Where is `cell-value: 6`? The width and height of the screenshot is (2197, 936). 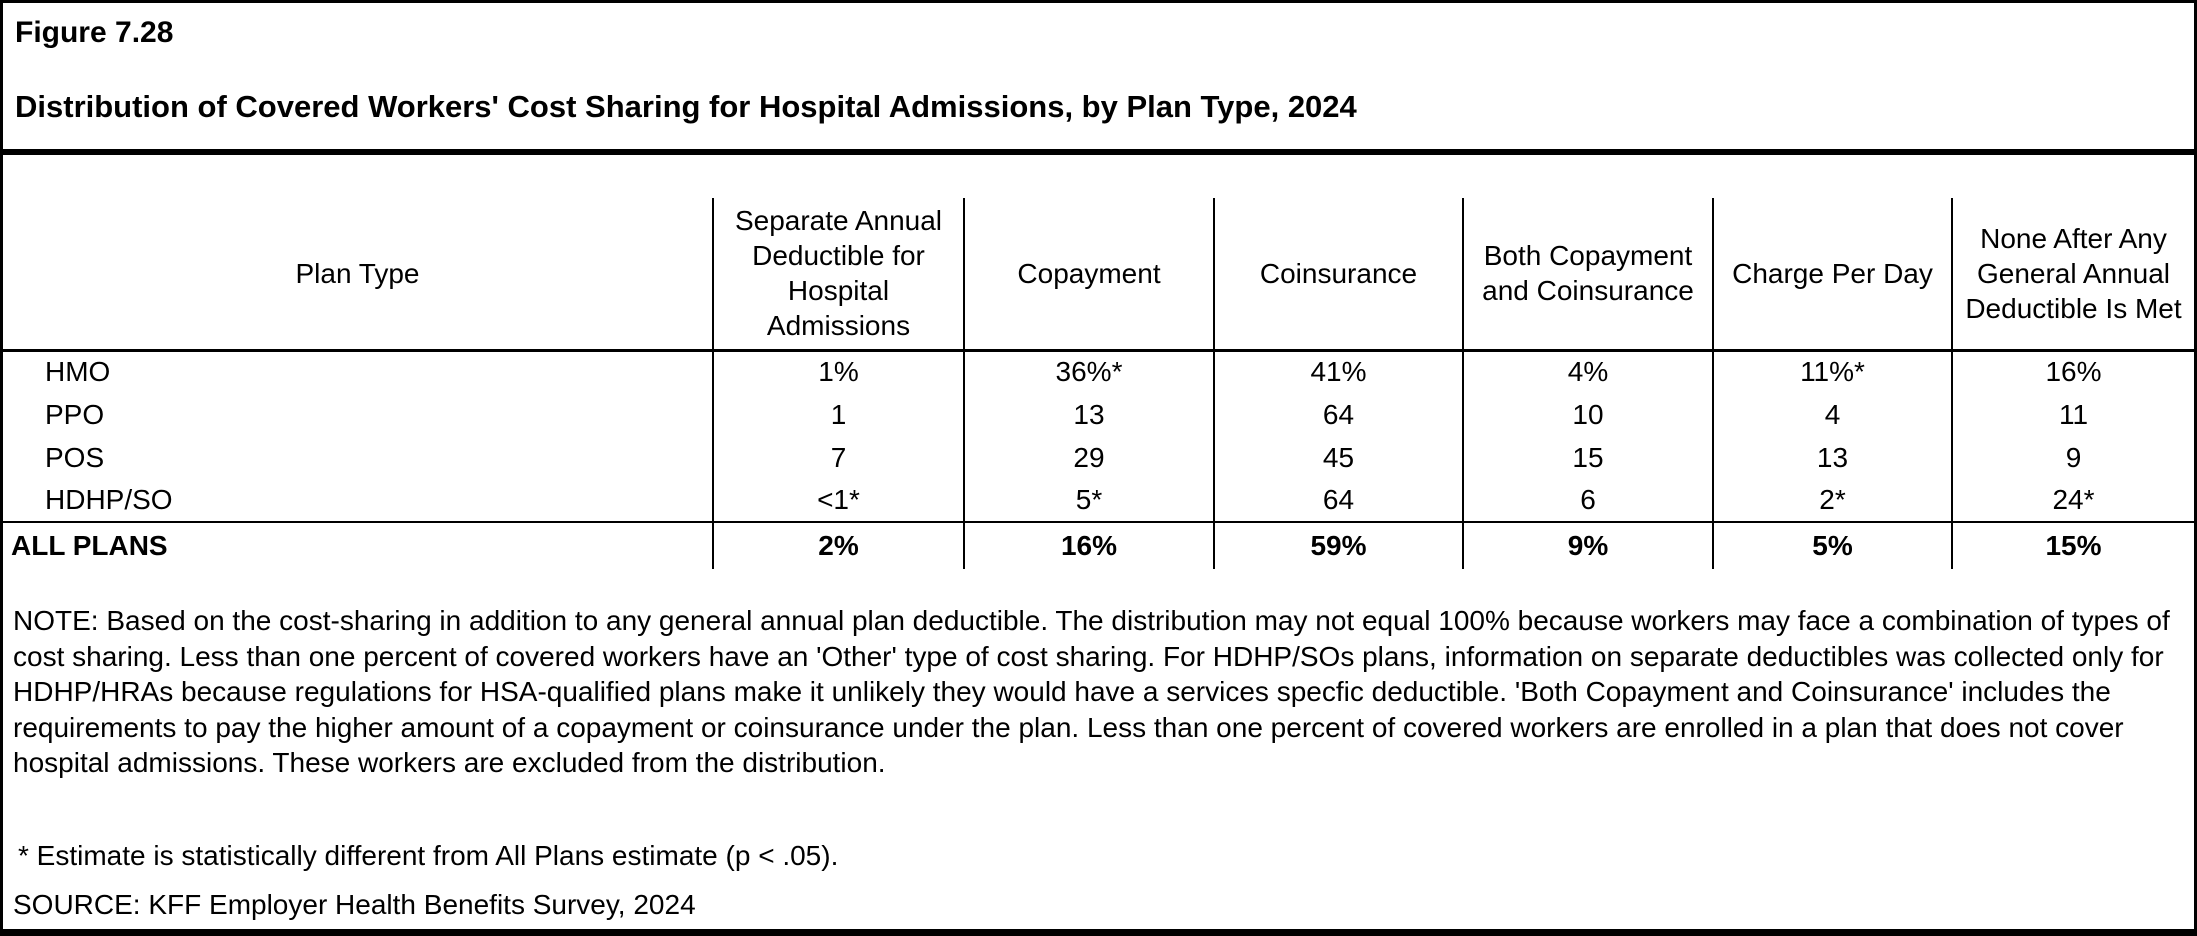 cell-value: 6 is located at coordinates (1587, 500).